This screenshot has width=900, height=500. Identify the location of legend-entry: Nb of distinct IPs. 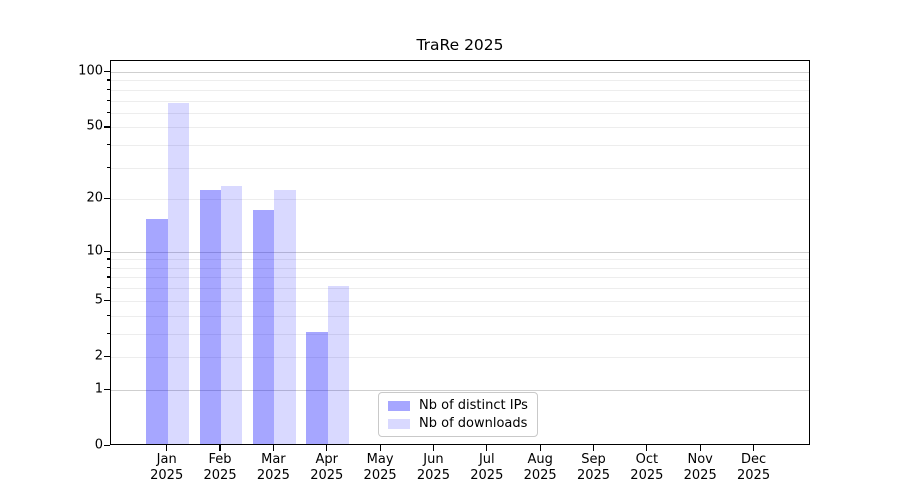
(458, 405).